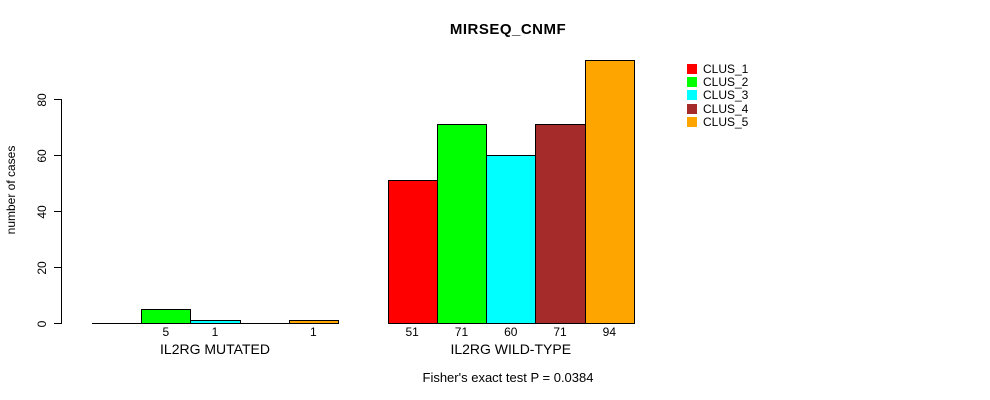  What do you see at coordinates (560, 224) in the screenshot?
I see `bar-clus-4-il2rg-wild-type` at bounding box center [560, 224].